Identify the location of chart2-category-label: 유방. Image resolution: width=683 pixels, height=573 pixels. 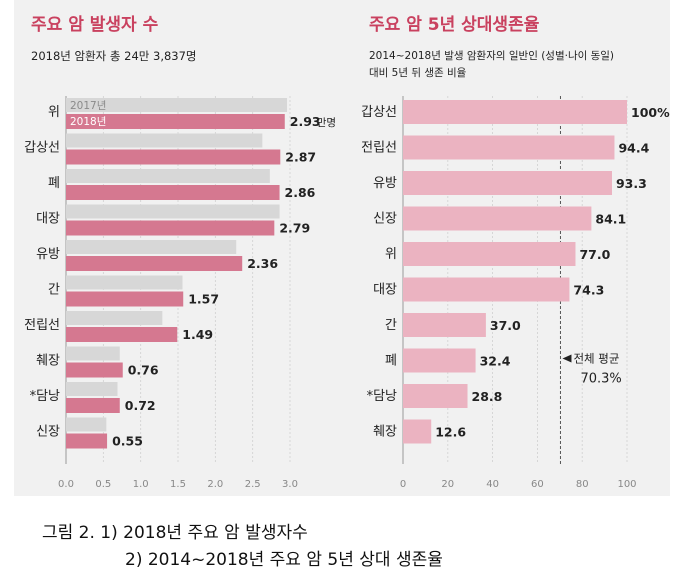
(385, 183).